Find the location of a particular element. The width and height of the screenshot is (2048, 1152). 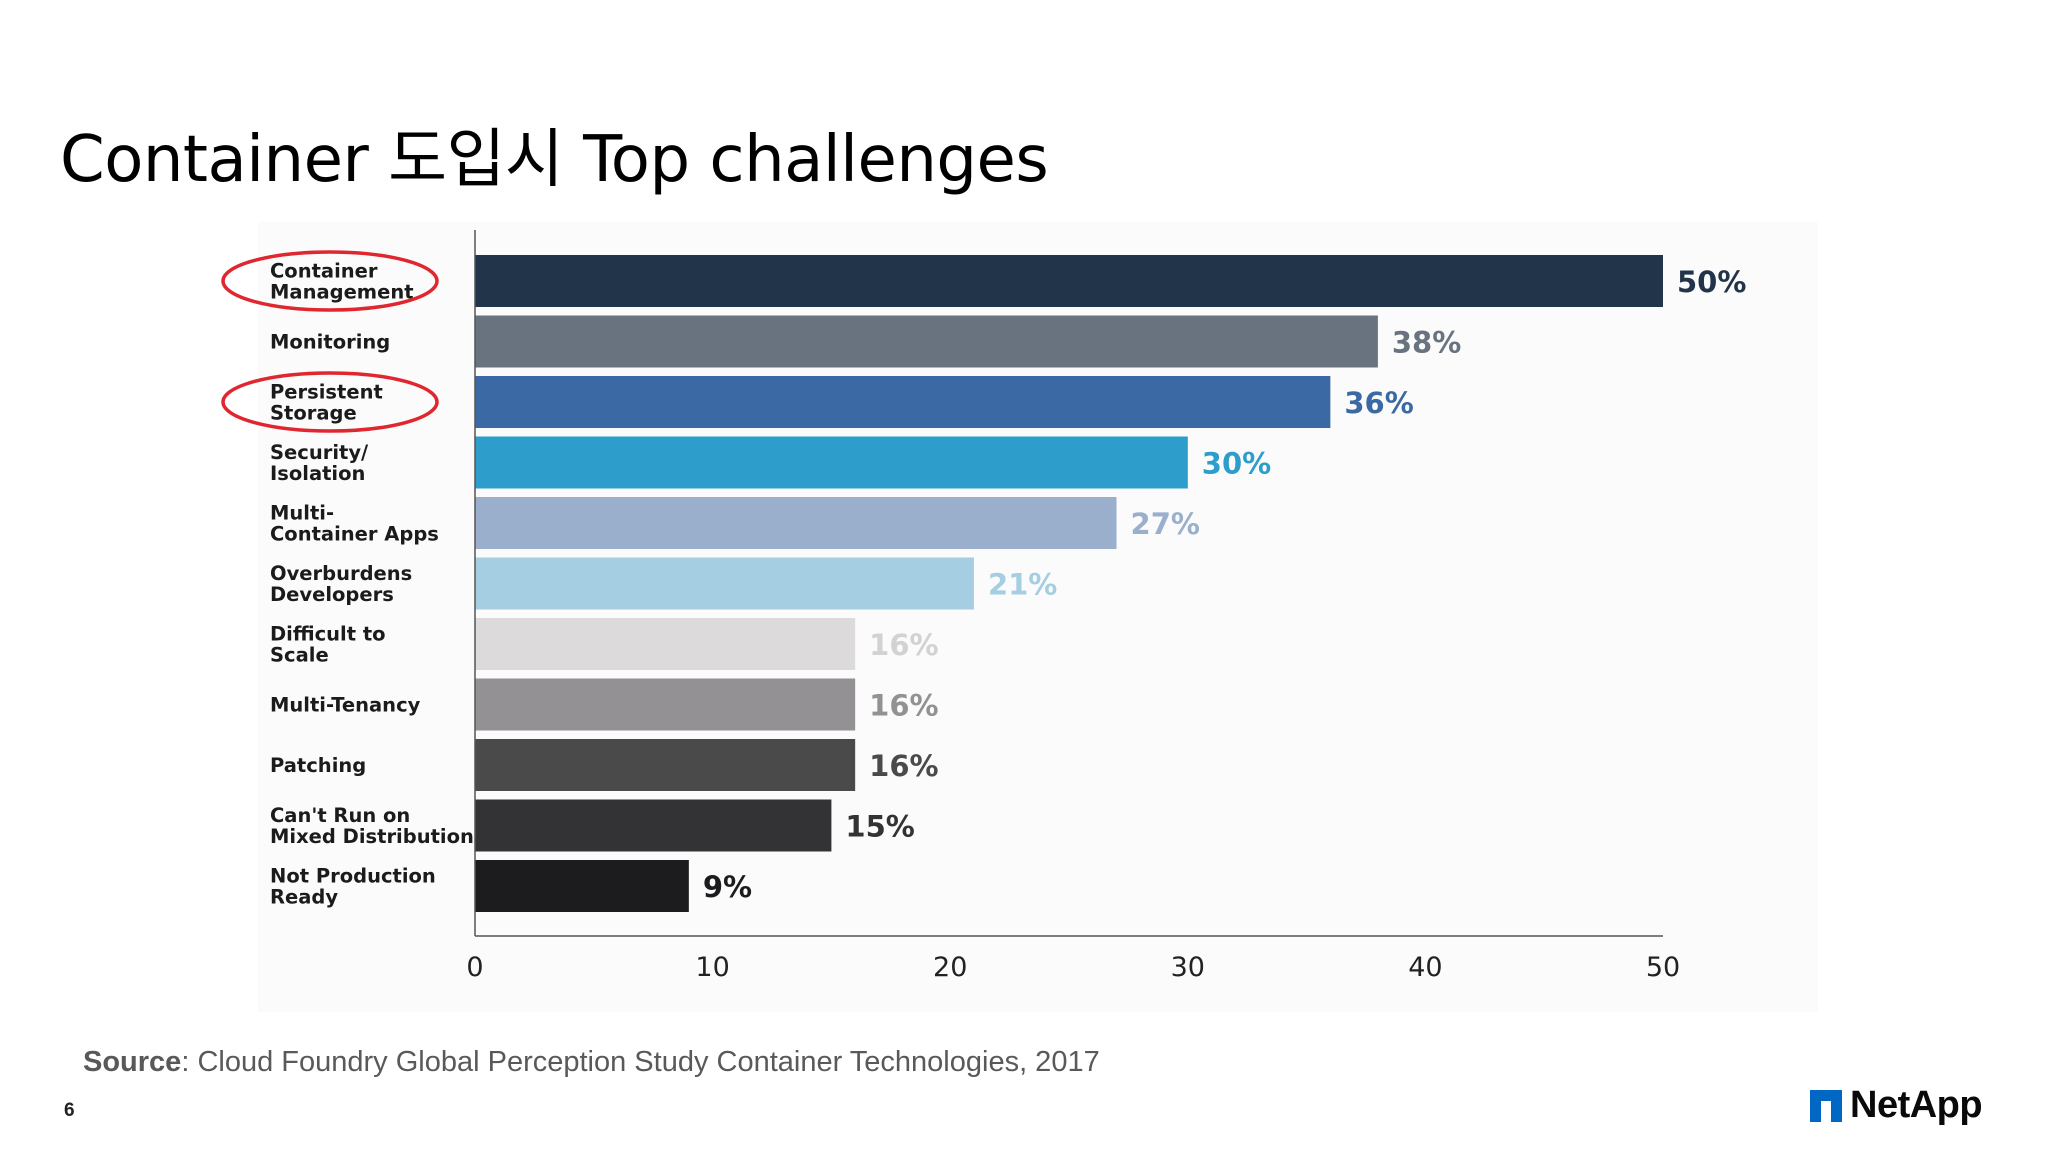

category-label: Security/Isolation is located at coordinates (319, 463).